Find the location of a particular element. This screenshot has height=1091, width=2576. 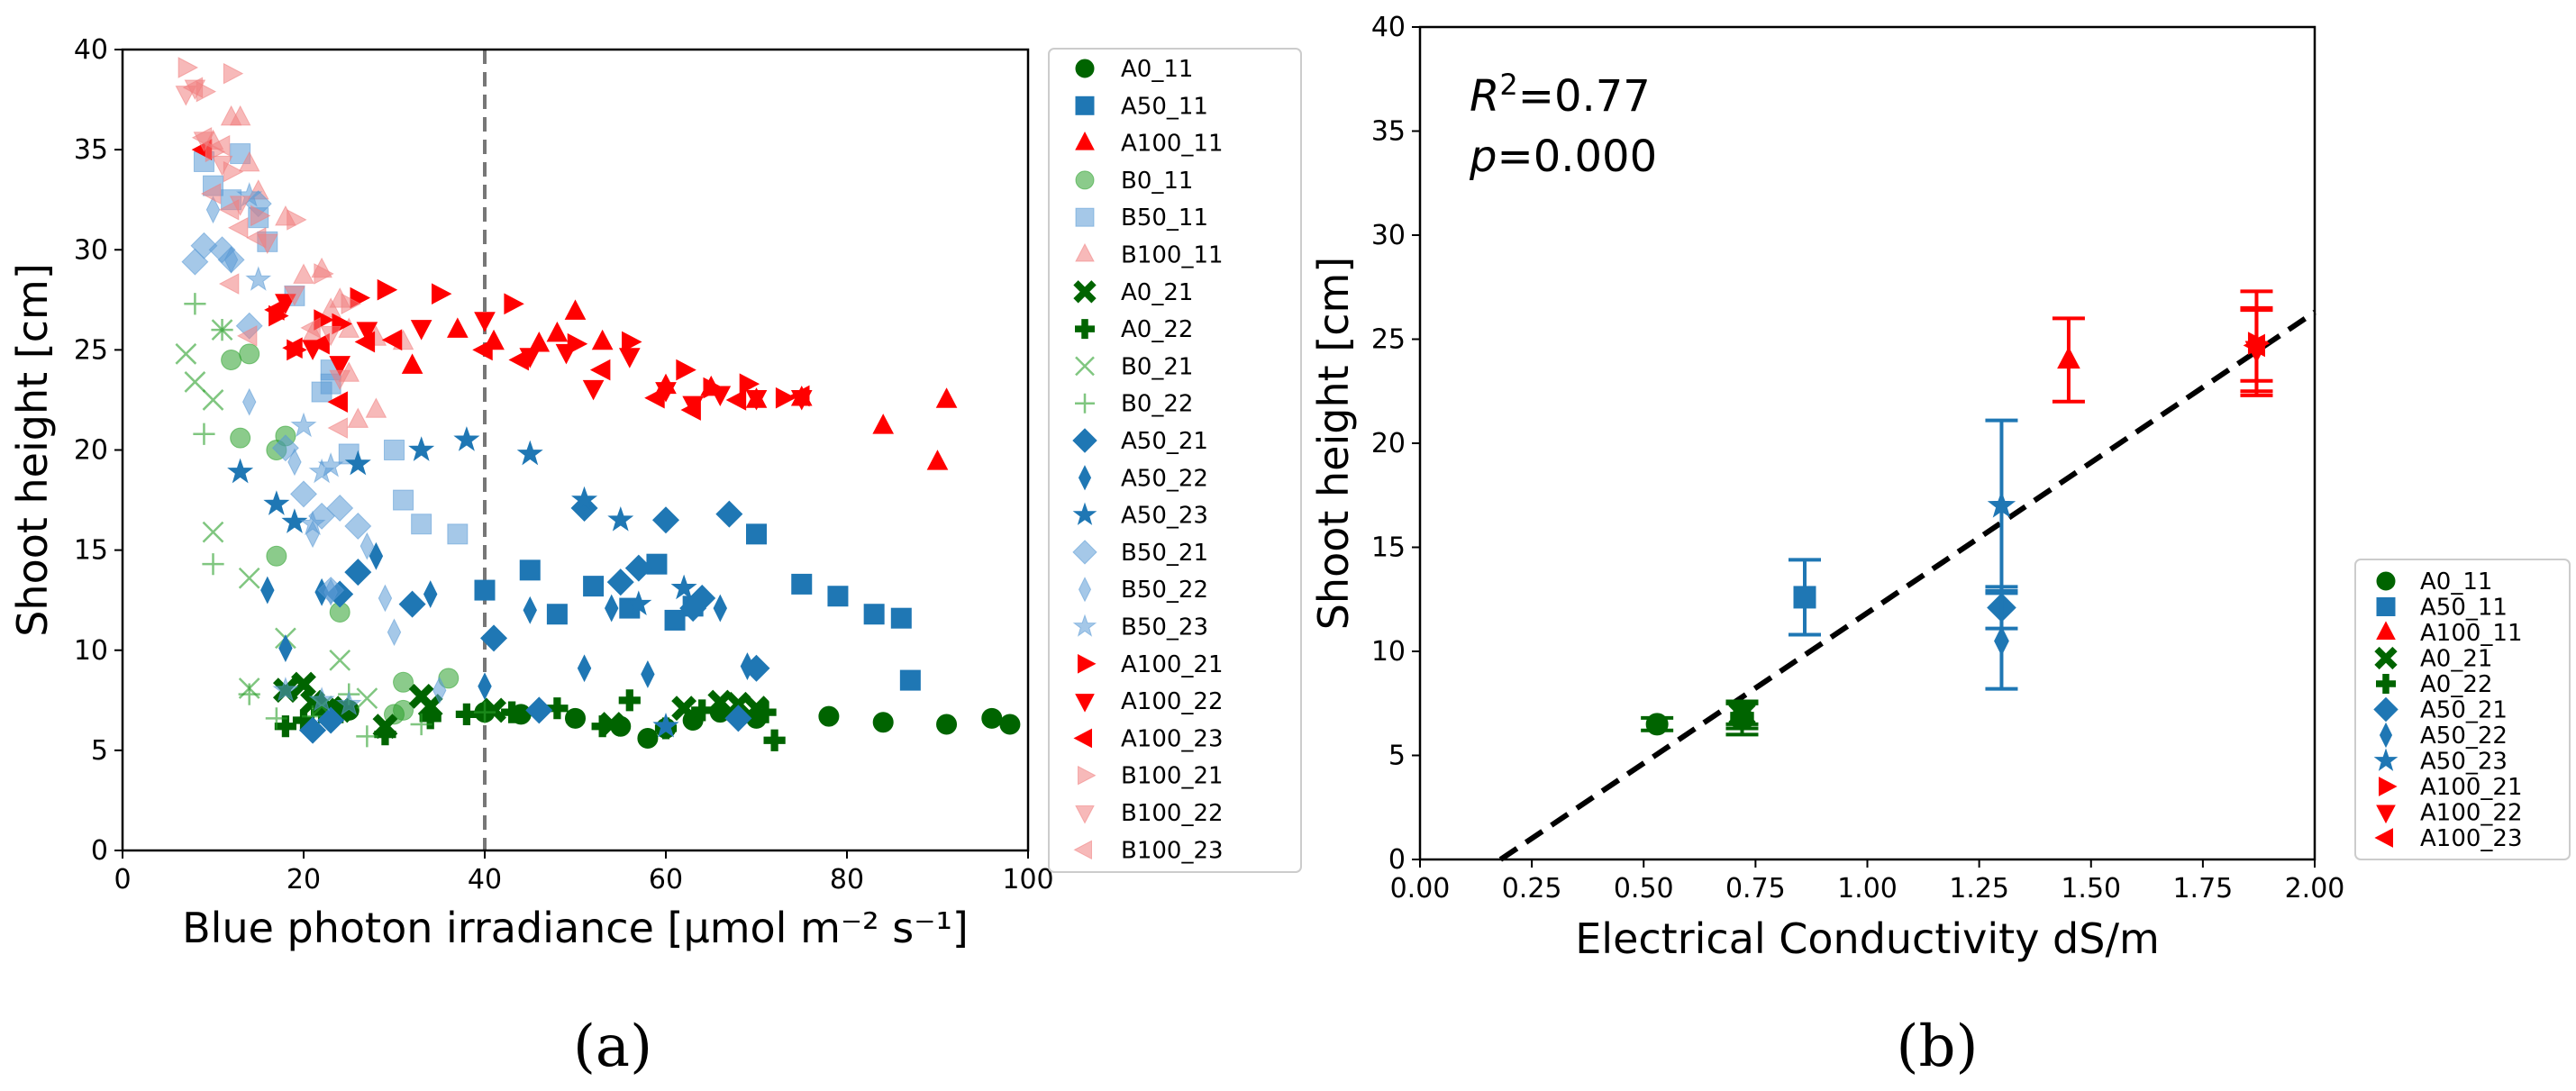

x-tick-label: 40 is located at coordinates (485, 880).